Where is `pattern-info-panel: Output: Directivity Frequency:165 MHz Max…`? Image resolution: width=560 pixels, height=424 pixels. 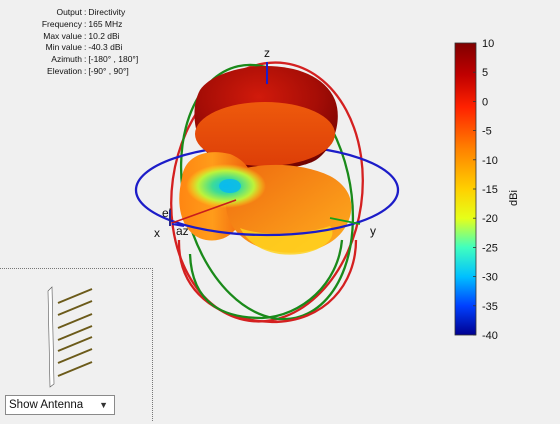
pattern-info-panel: Output: Directivity Frequency:165 MHz Max… is located at coordinates (115, 42).